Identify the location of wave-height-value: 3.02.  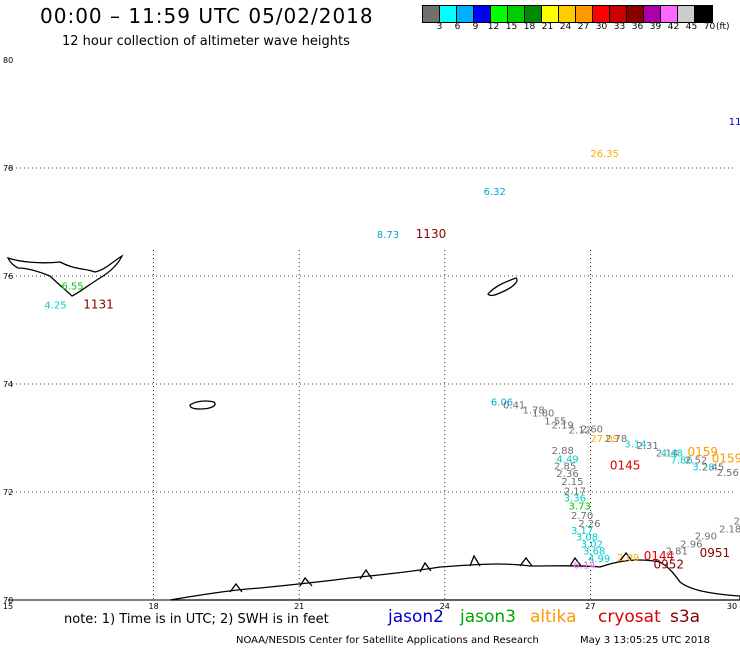
(592, 545).